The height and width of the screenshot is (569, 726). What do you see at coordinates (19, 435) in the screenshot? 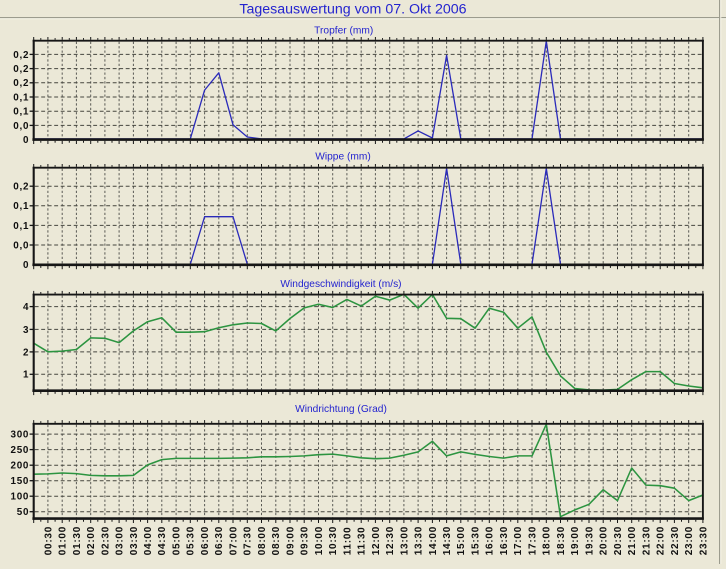
I see `svg-text: 300` at bounding box center [19, 435].